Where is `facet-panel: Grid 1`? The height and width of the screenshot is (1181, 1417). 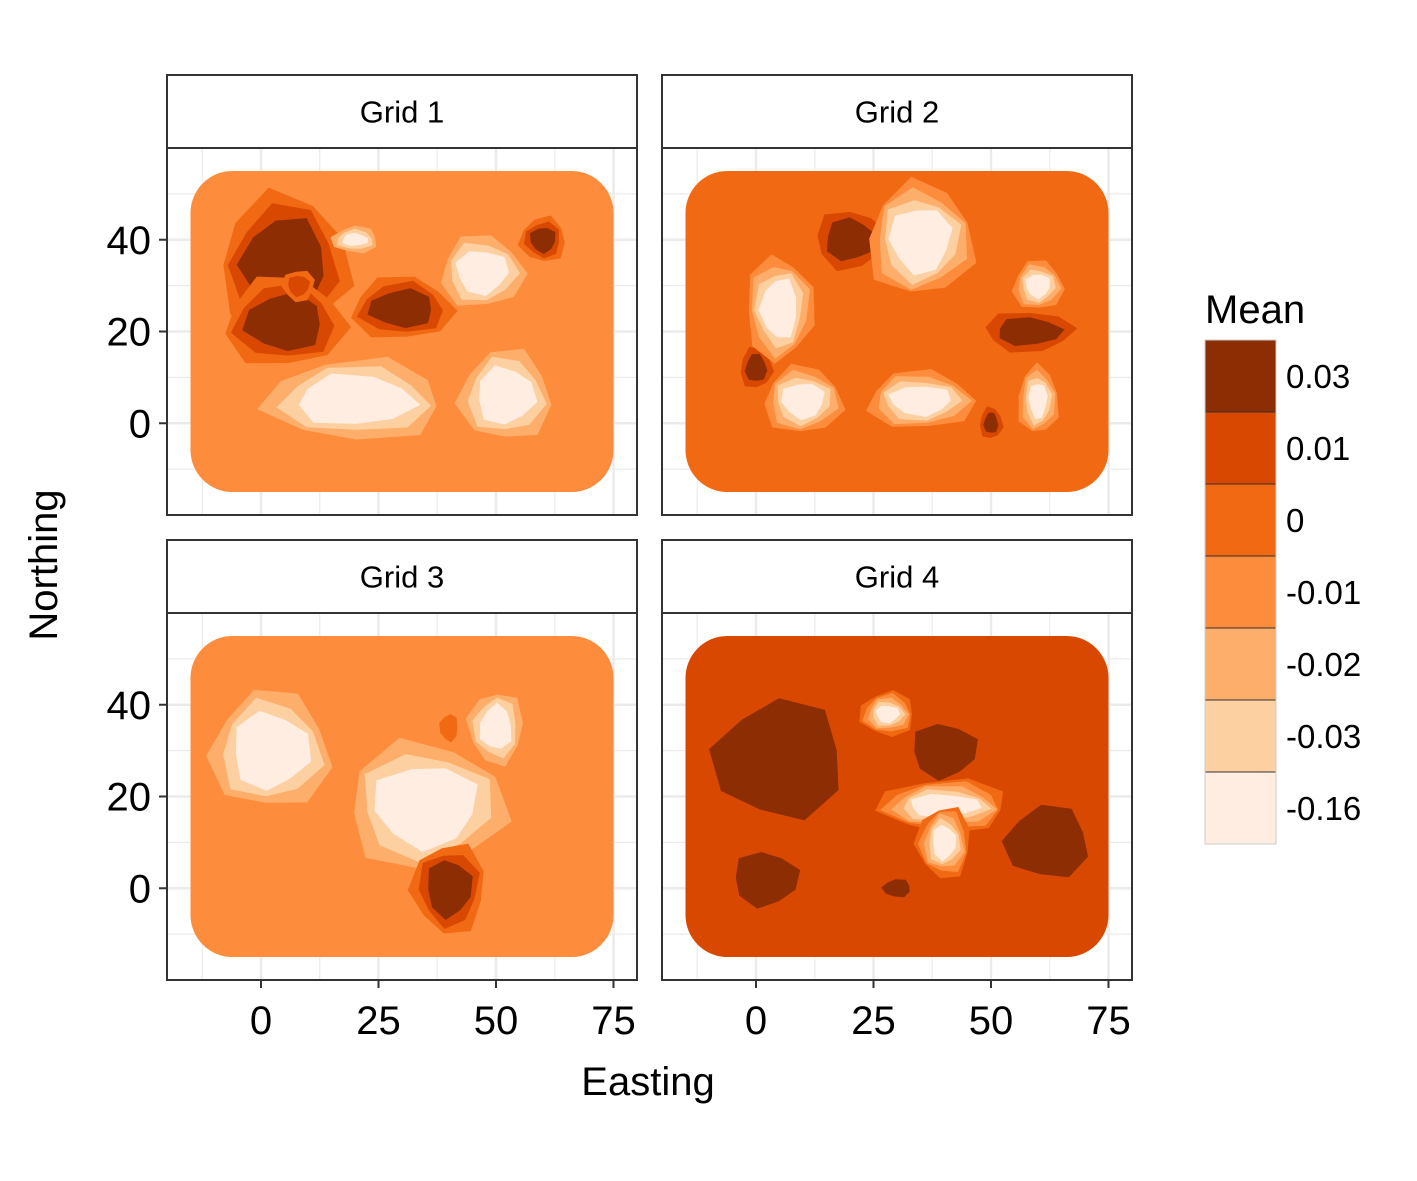
facet-panel: Grid 1 is located at coordinates (402, 295).